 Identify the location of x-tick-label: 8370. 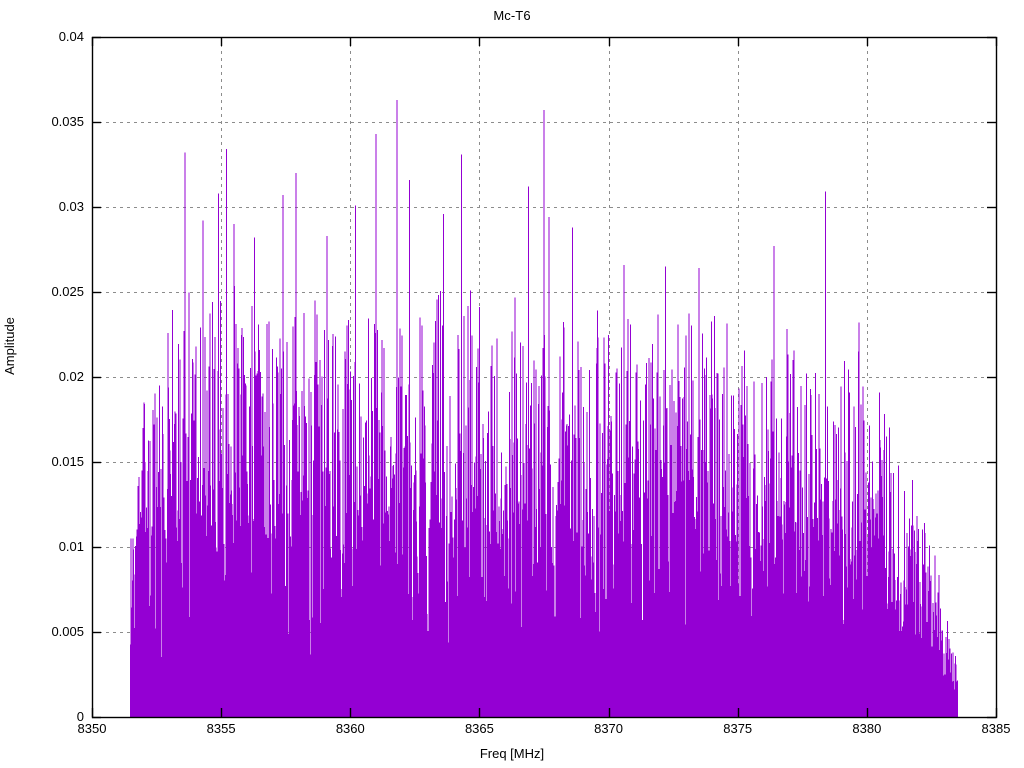
(609, 728).